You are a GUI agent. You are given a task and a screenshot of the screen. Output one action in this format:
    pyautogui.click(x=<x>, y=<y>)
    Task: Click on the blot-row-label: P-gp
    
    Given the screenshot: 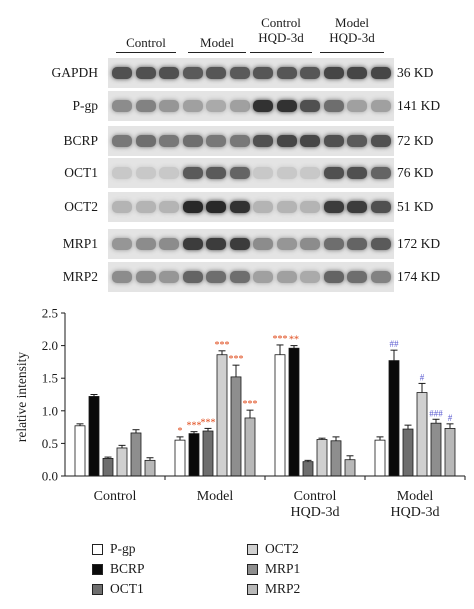 What is the action you would take?
    pyautogui.click(x=85, y=105)
    